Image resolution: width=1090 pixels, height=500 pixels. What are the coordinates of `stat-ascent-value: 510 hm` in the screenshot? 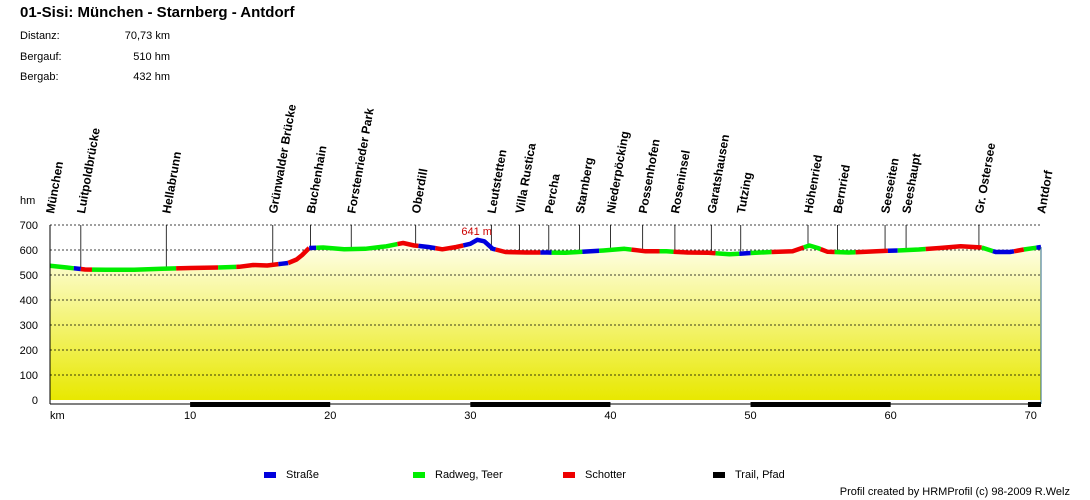 It's located at (151, 56).